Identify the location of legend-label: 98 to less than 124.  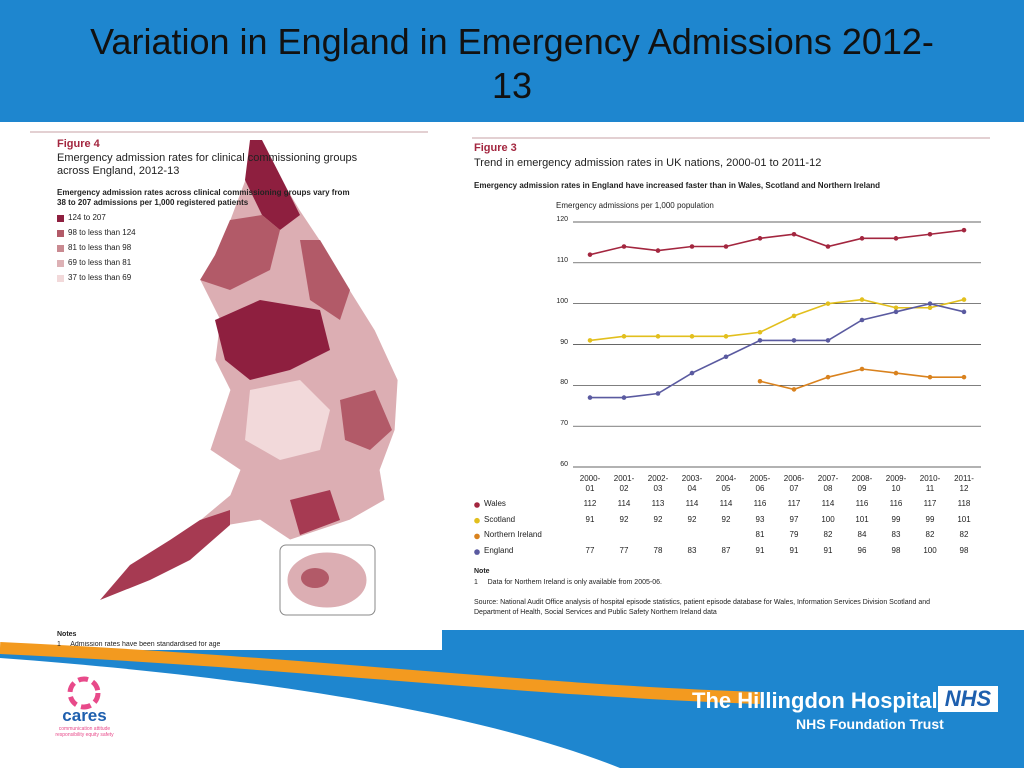
(102, 232).